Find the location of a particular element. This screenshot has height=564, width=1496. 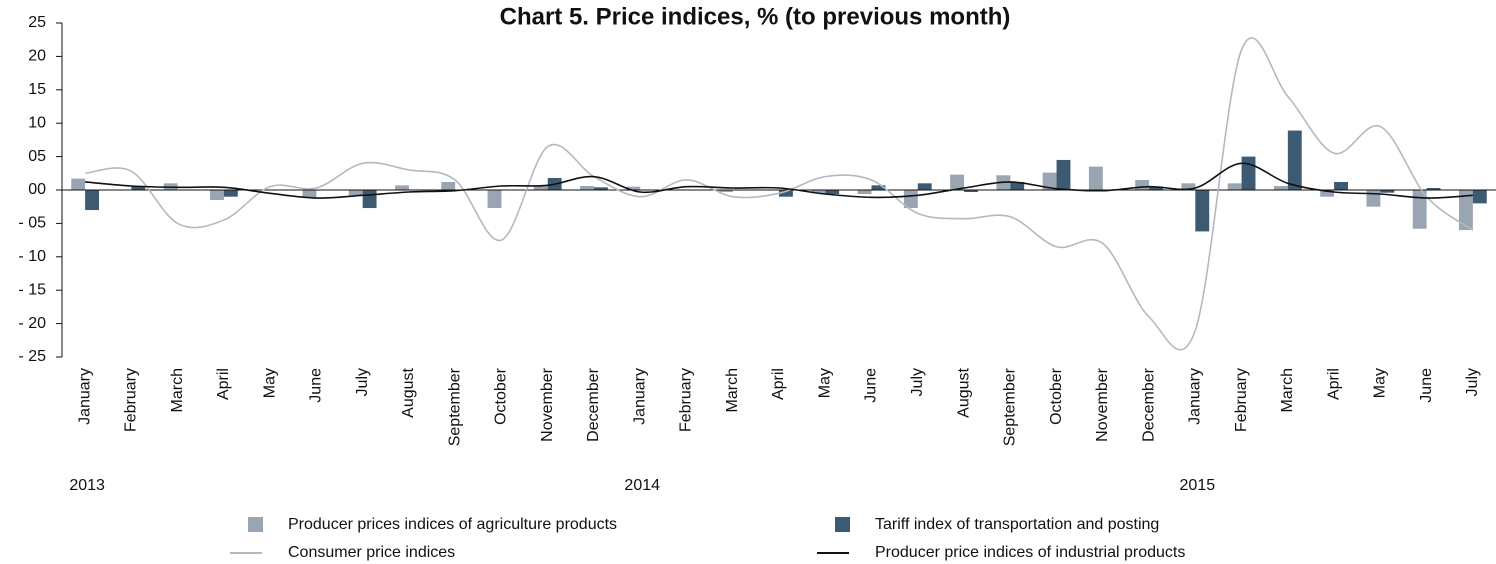

y-tick-label: 00 is located at coordinates (37, 189).